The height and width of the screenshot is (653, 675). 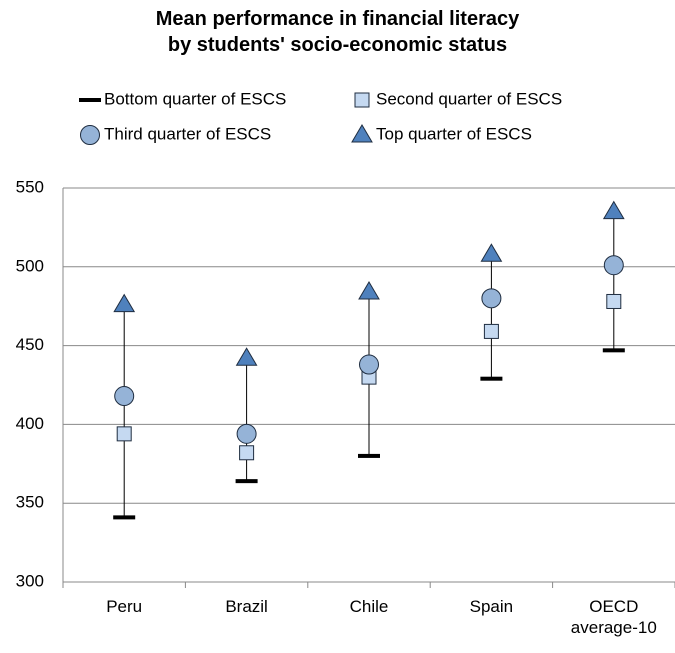 I want to click on y-tick-label: 450, so click(x=30, y=344).